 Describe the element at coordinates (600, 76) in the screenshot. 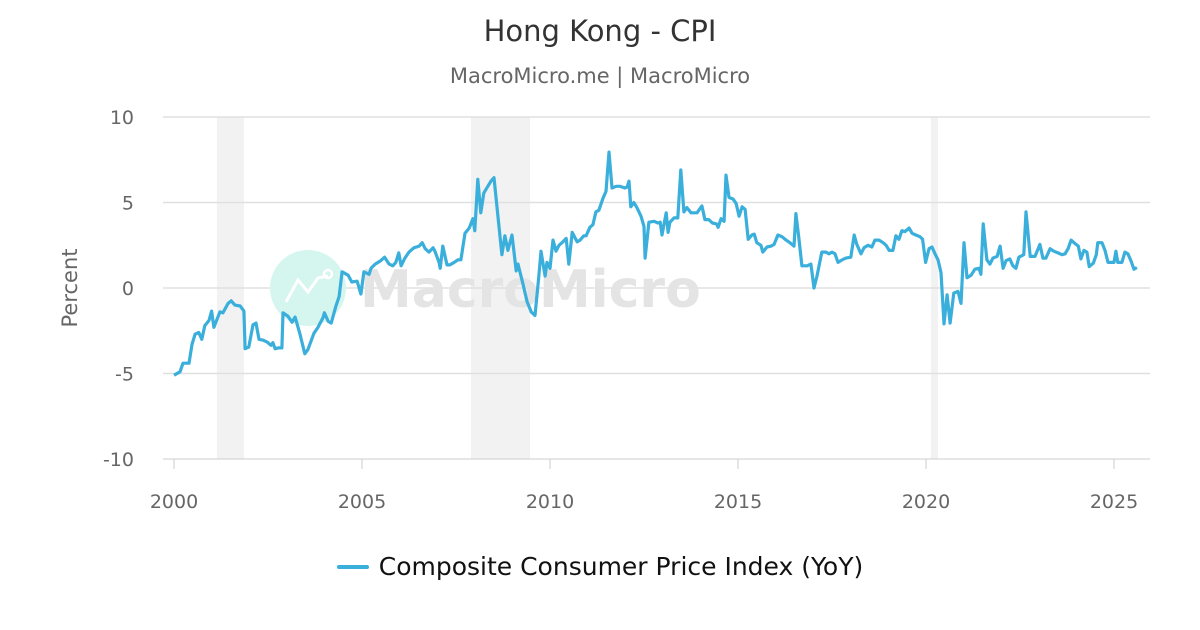

I see `chart-subtitle: MacroMicro.me | MacroMicro` at that location.